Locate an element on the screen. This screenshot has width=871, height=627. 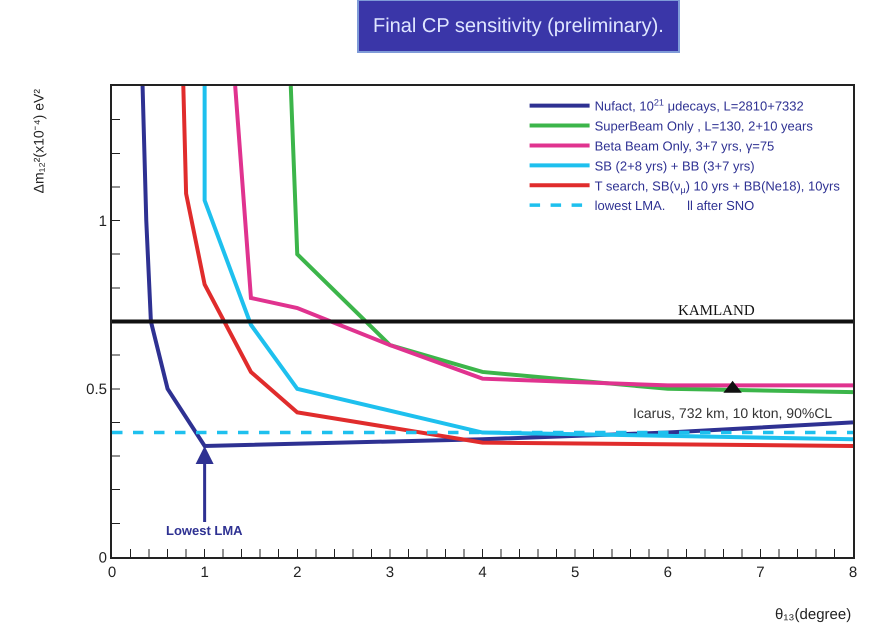
legend-label: lowest LMA. ll after SNO is located at coordinates (674, 206).